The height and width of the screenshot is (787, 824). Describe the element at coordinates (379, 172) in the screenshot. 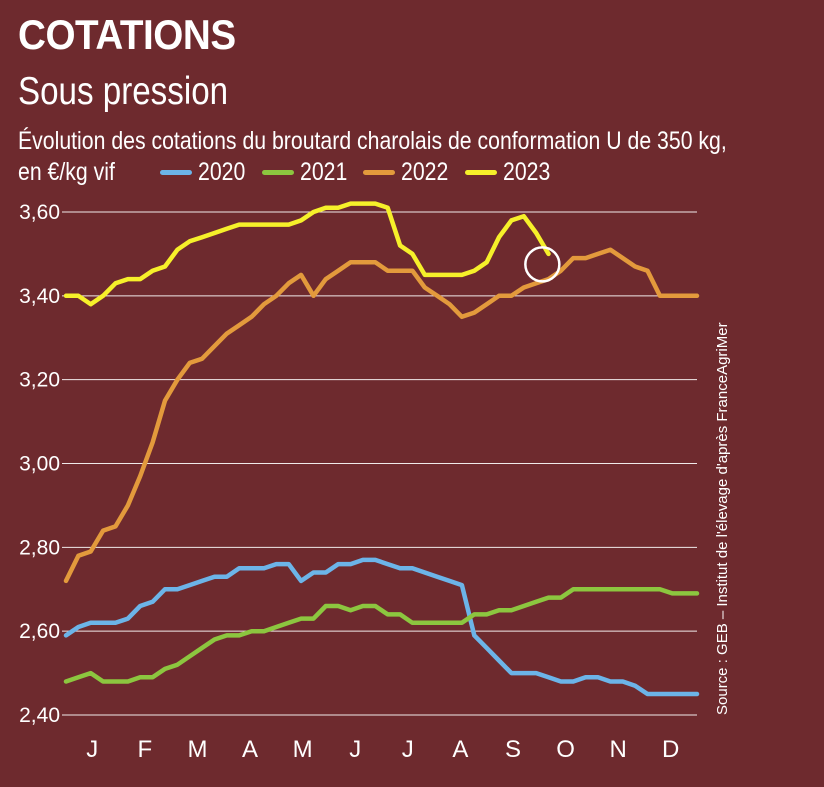

I see `legend-swatch-2022` at that location.